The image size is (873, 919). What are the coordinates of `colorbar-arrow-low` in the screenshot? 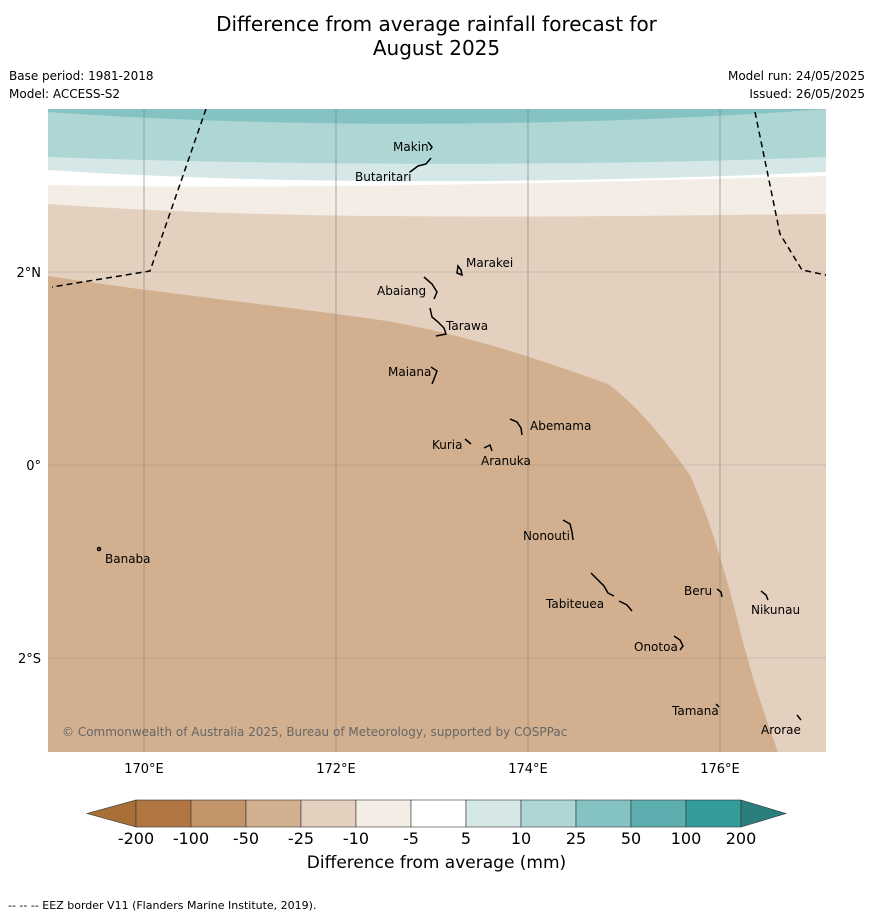 It's located at (111, 813).